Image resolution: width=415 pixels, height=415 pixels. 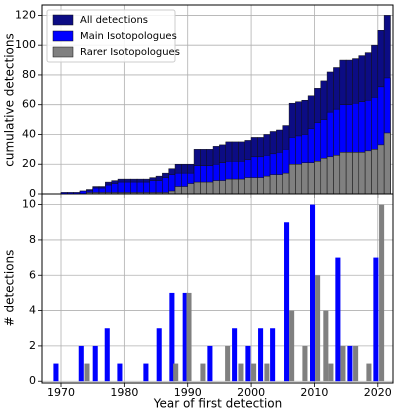 I want to click on y-tick-label: 8, so click(x=32, y=239).